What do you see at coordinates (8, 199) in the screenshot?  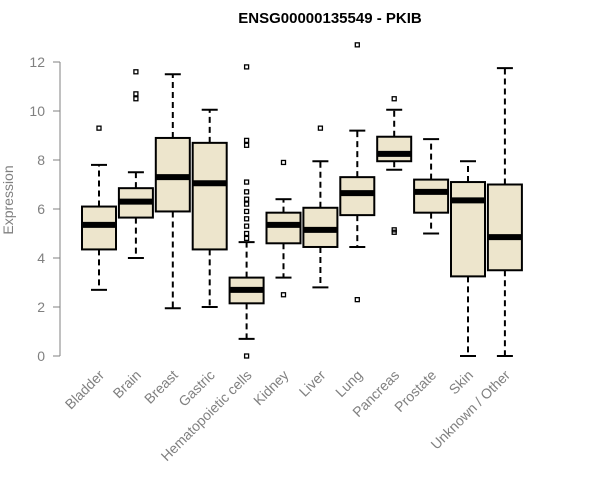 I see `y-axis-label: Expression` at bounding box center [8, 199].